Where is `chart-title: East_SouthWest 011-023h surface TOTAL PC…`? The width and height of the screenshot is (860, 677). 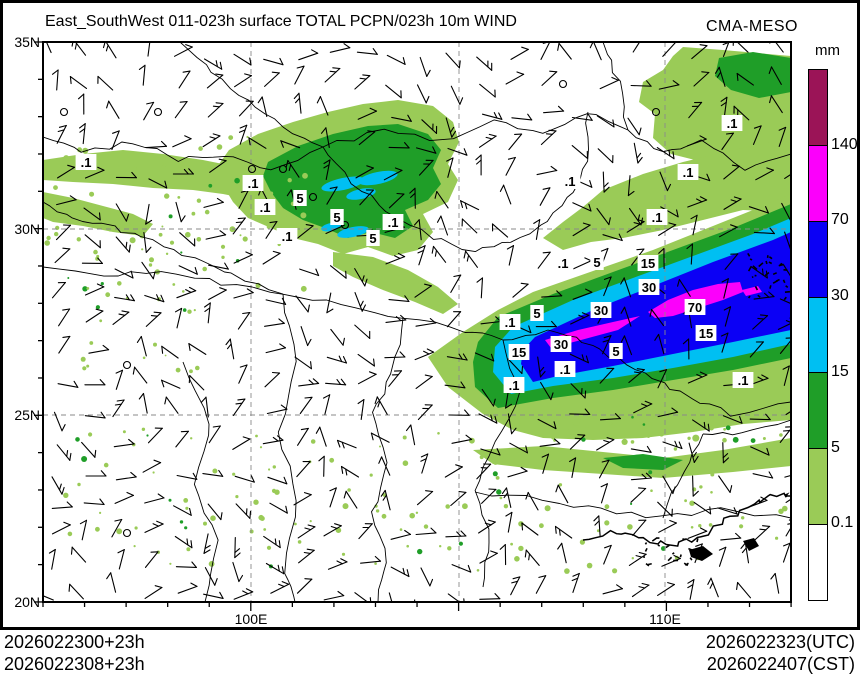 chart-title: East_SouthWest 011-023h surface TOTAL PC… is located at coordinates (281, 21).